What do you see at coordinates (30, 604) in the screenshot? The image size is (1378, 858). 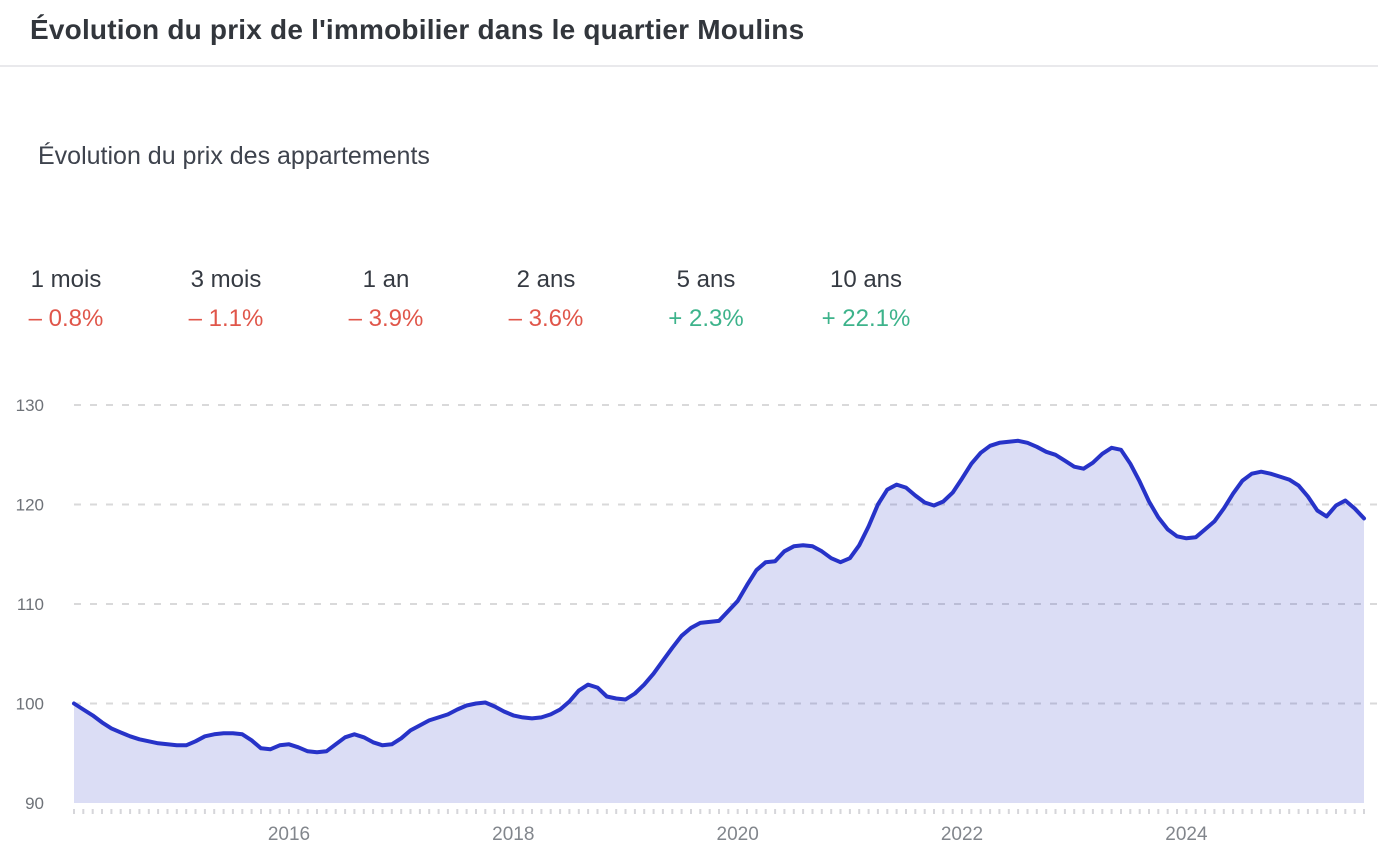 I see `y-axis-label: 110` at bounding box center [30, 604].